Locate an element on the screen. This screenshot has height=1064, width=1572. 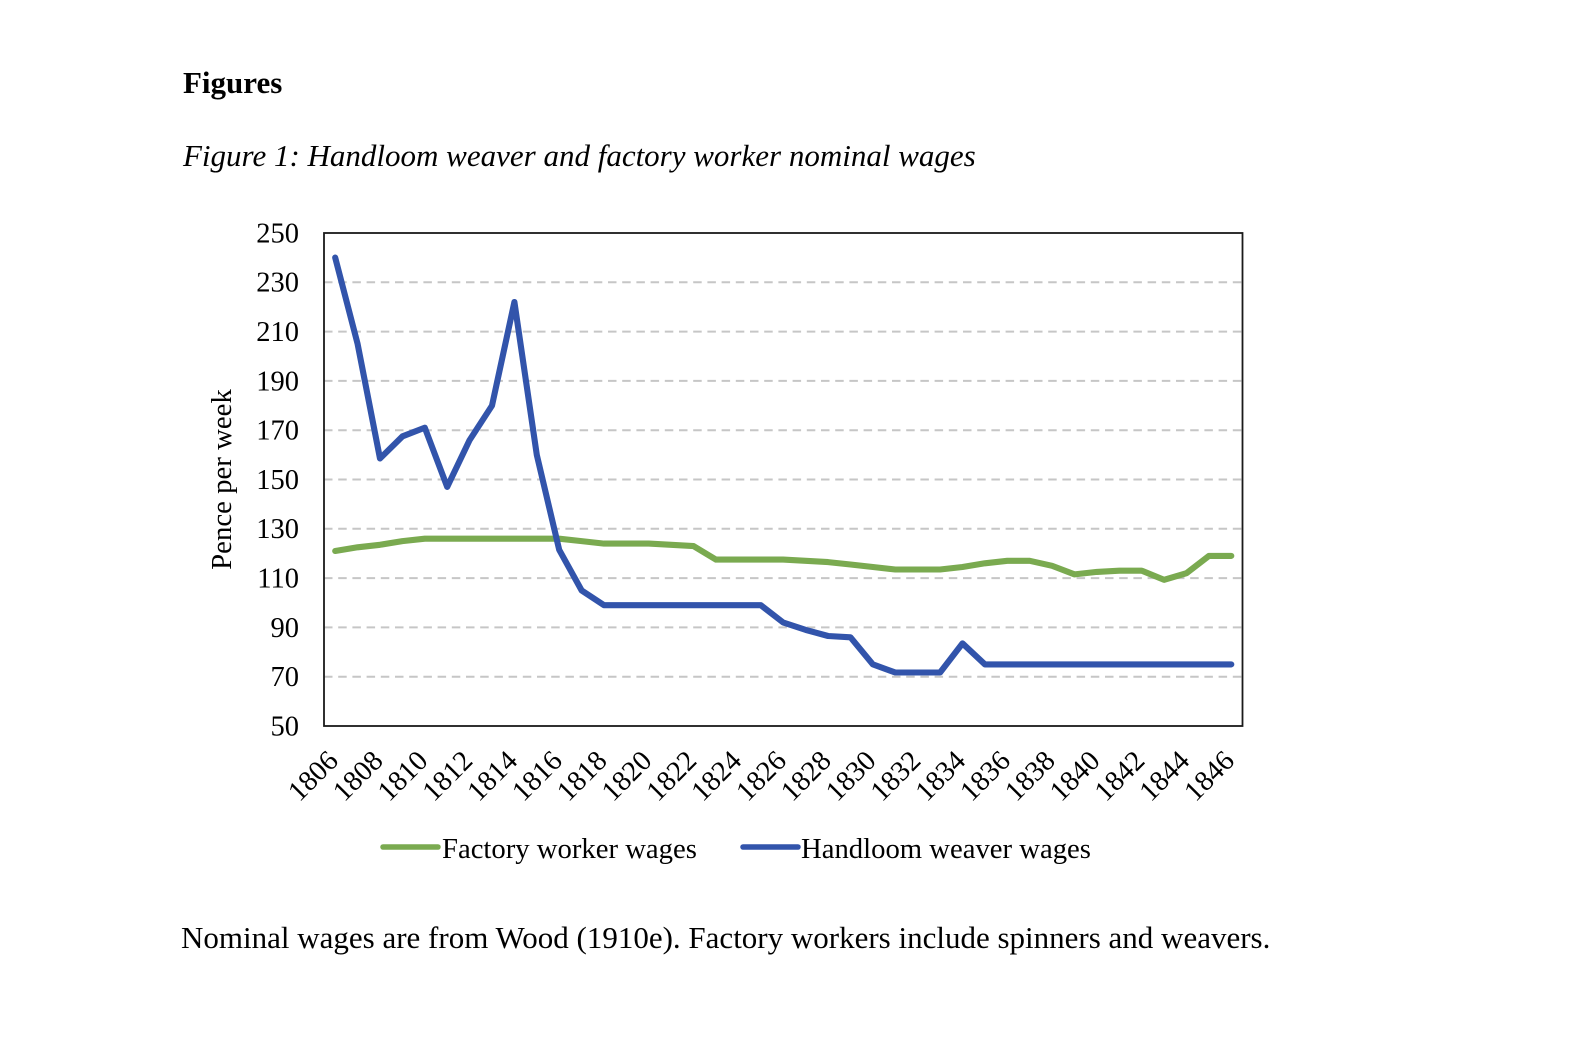
svg-text: Handloom weaver wages is located at coordinates (946, 849).